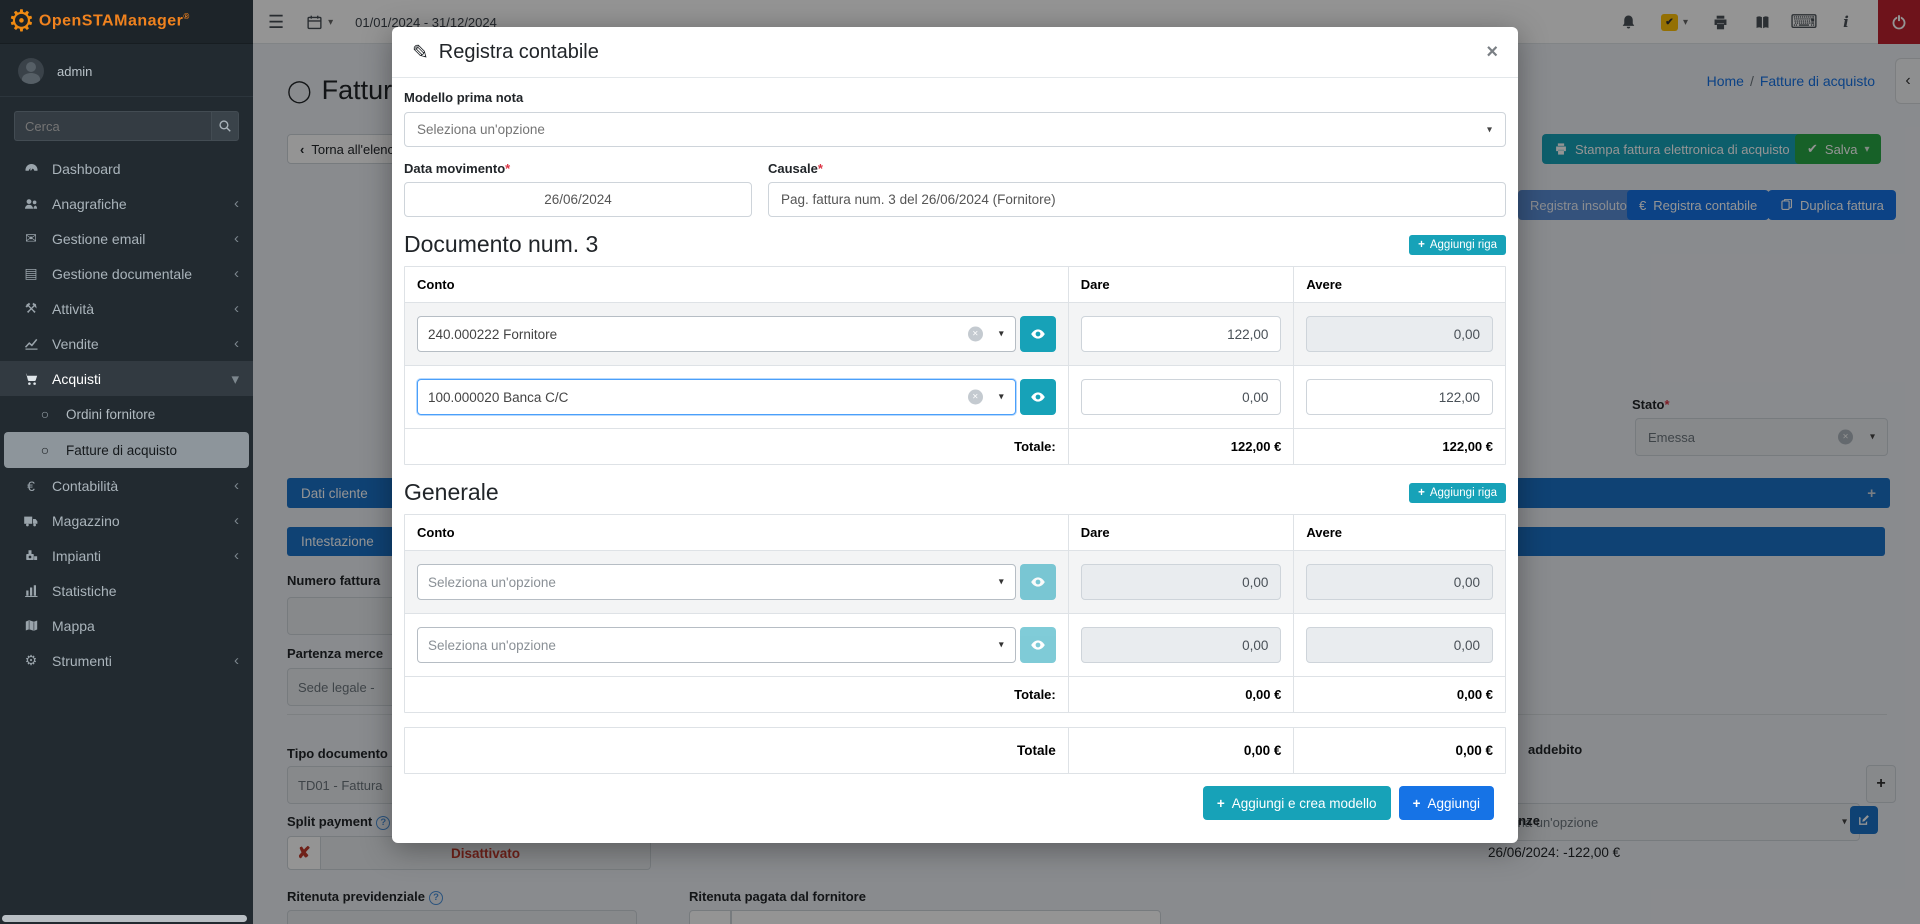  Describe the element at coordinates (1446, 803) in the screenshot. I see `add-button: + Aggiungi` at that location.